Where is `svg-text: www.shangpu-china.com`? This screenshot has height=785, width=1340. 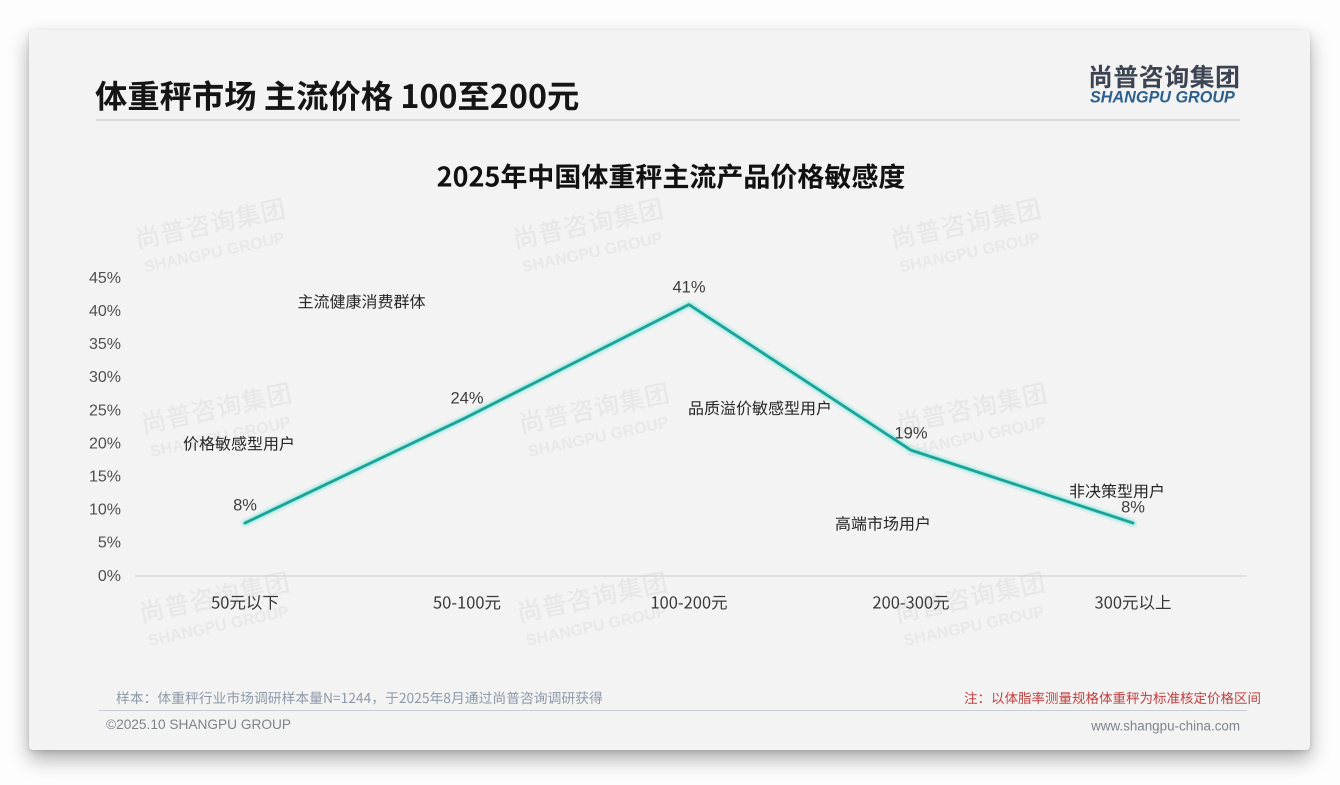 svg-text: www.shangpu-china.com is located at coordinates (1165, 726).